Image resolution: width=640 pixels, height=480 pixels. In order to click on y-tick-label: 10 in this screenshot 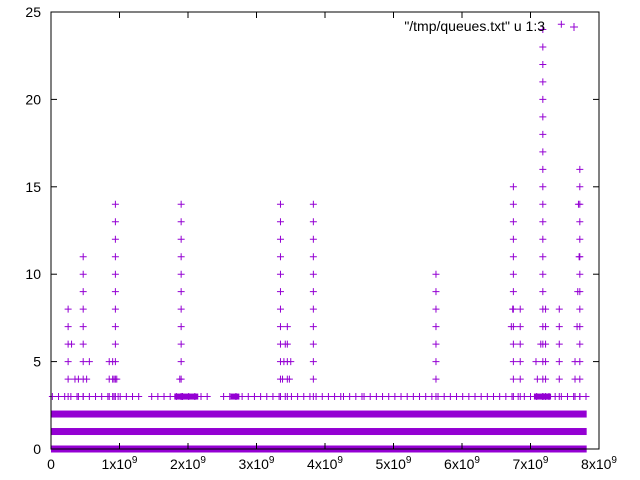, I will do `click(33, 274)`.